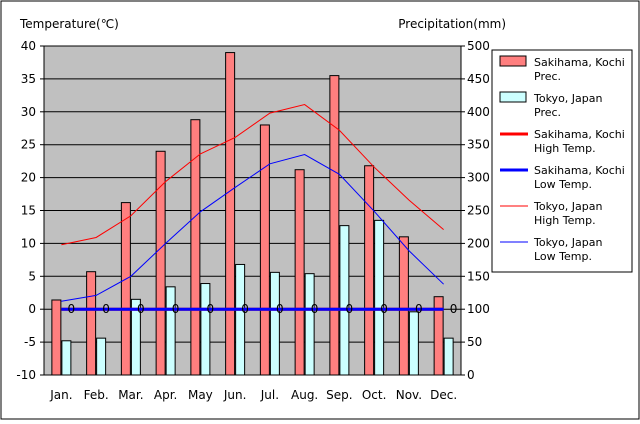 The image size is (640, 424). Describe the element at coordinates (478, 46) in the screenshot. I see `right-tick-label: 500` at that location.